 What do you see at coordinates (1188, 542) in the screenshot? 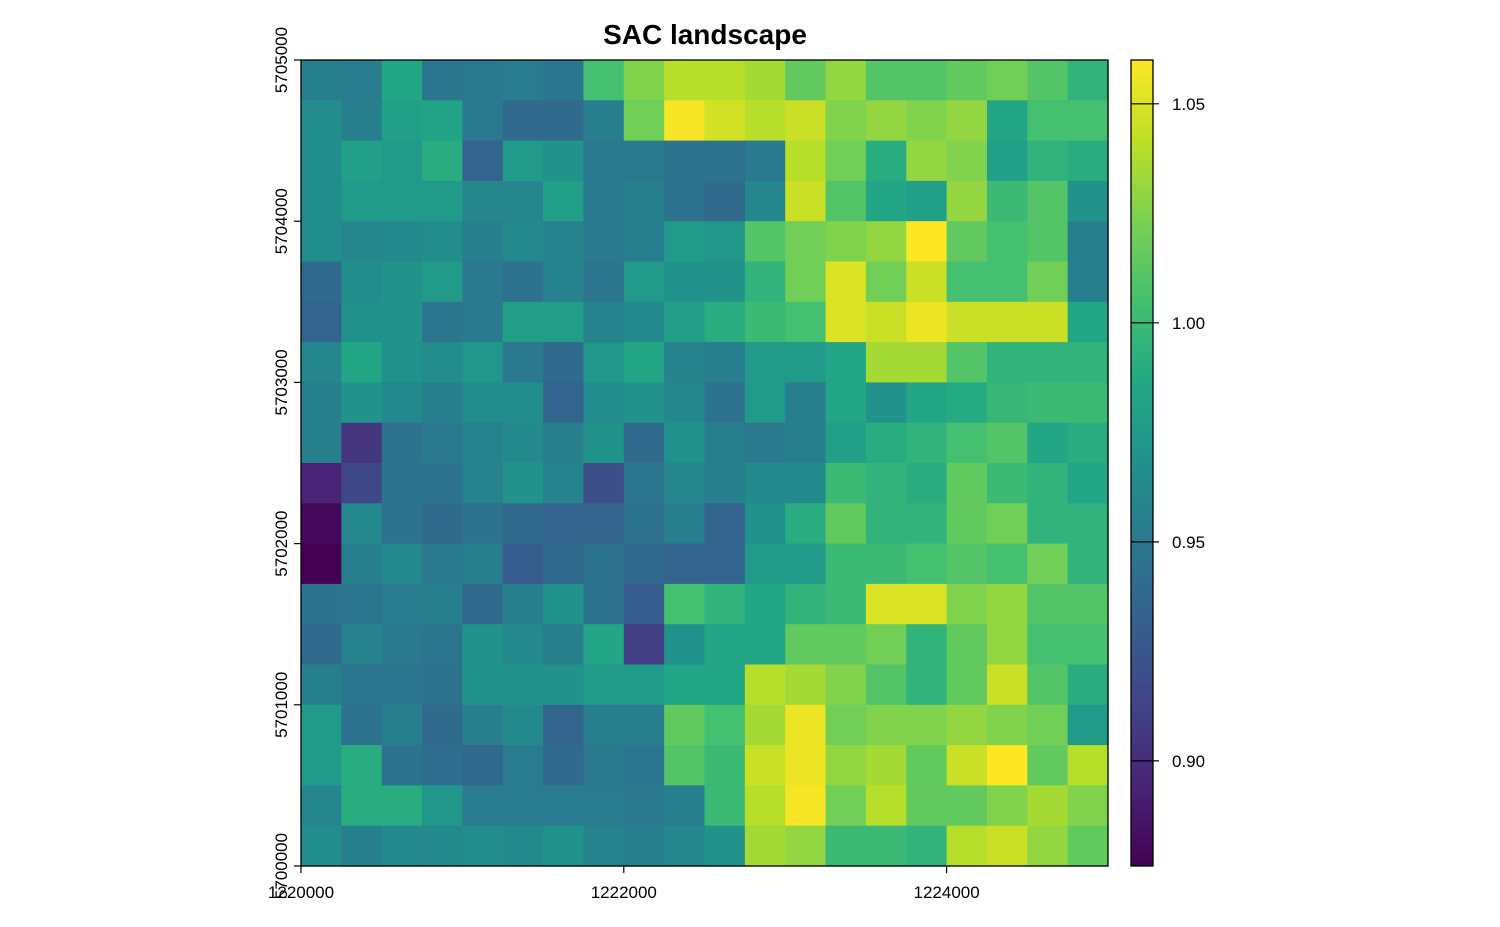
I see `legend-tick-label: 0.95` at bounding box center [1188, 542].